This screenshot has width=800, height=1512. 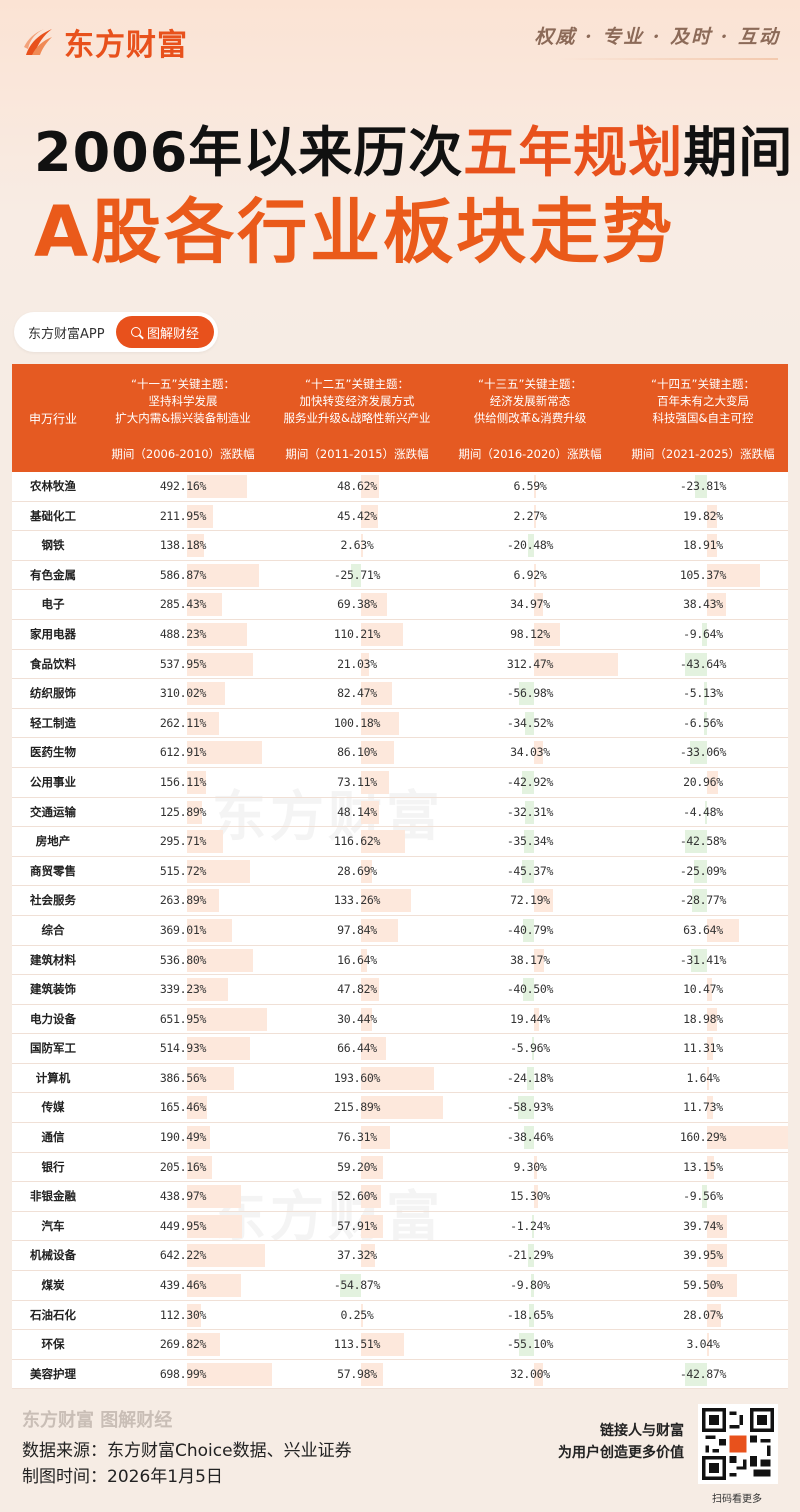 What do you see at coordinates (53, 900) in the screenshot?
I see `industry-name: 社会服务` at bounding box center [53, 900].